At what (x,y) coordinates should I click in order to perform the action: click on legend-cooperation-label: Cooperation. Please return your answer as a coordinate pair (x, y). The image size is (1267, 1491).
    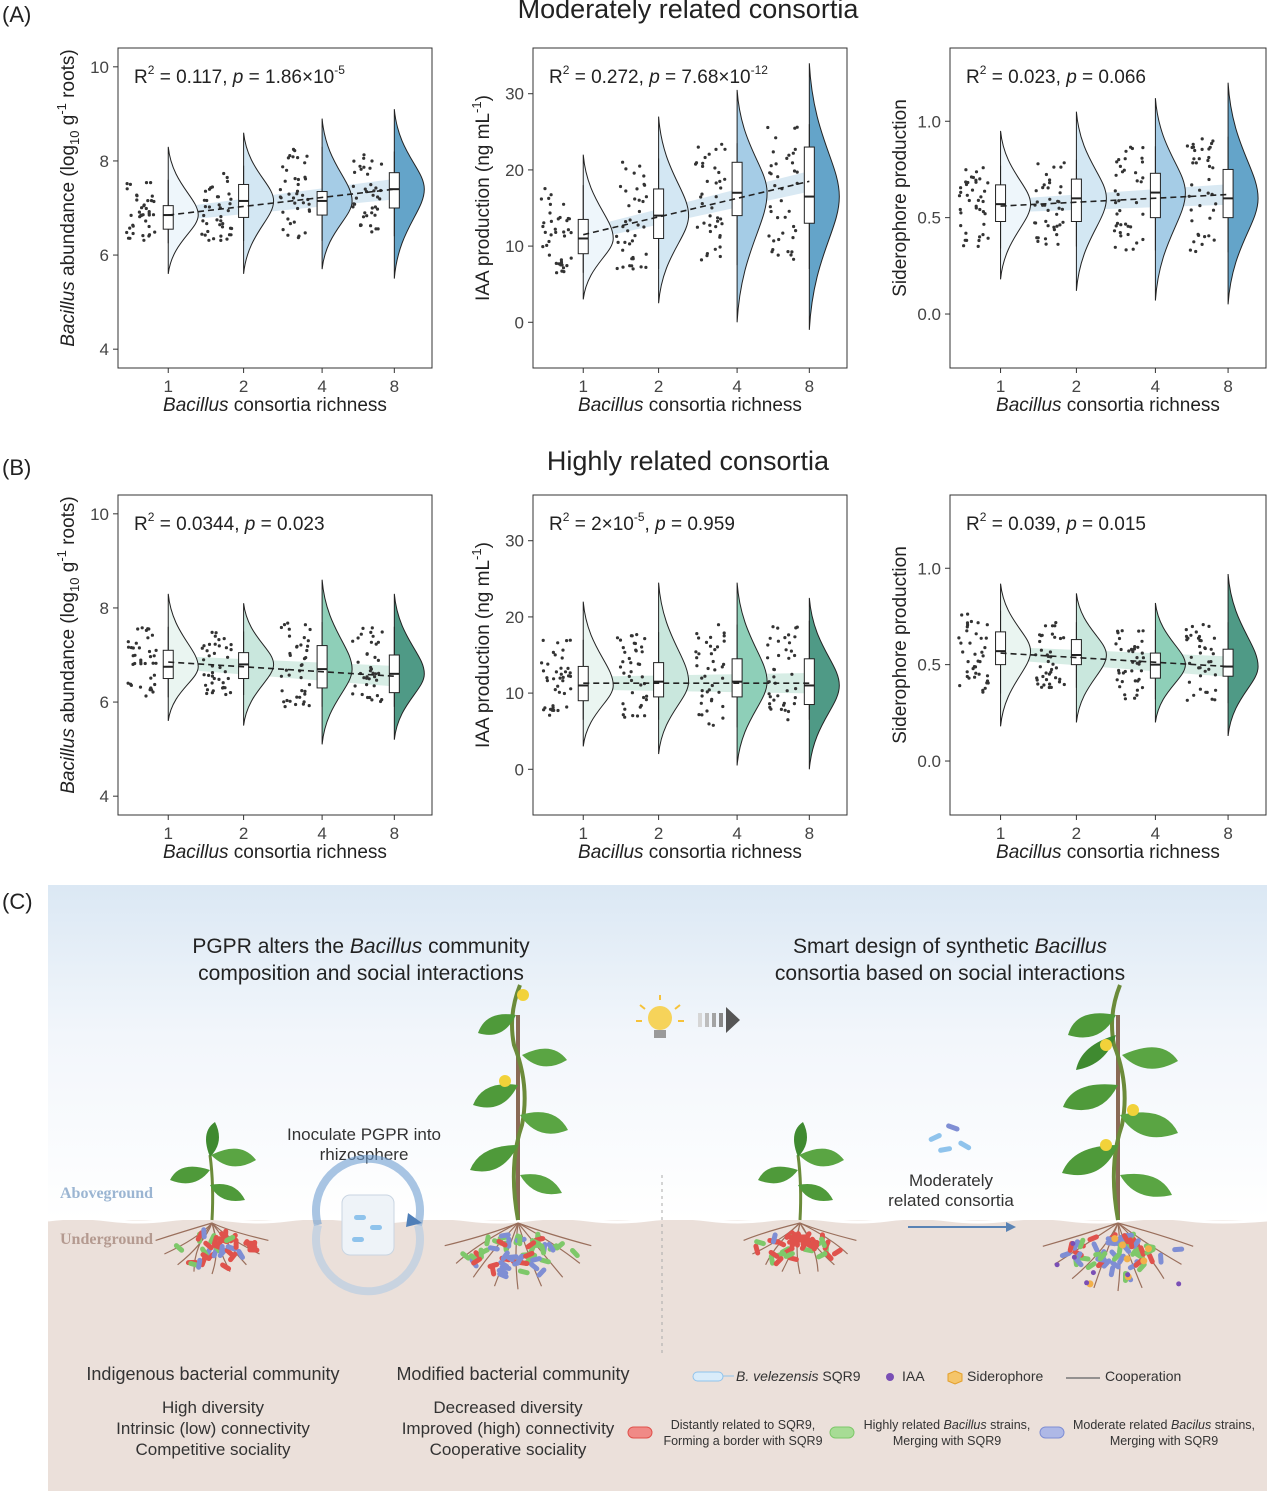
    Looking at the image, I should click on (1143, 1376).